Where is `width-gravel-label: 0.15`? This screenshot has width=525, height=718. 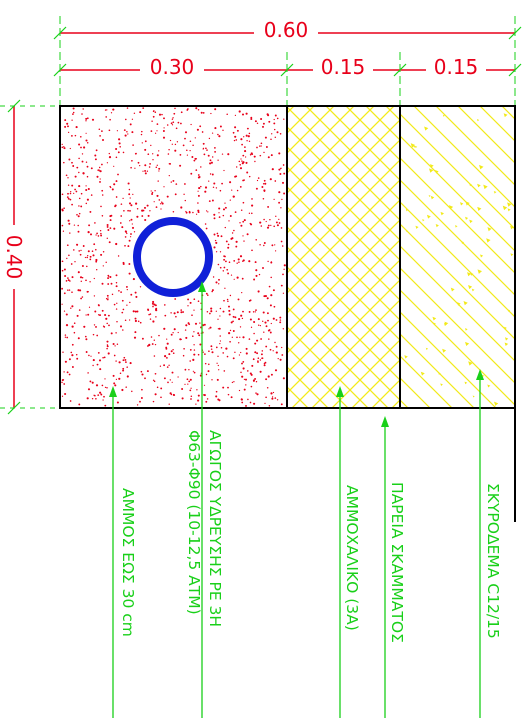 width-gravel-label: 0.15 is located at coordinates (343, 67).